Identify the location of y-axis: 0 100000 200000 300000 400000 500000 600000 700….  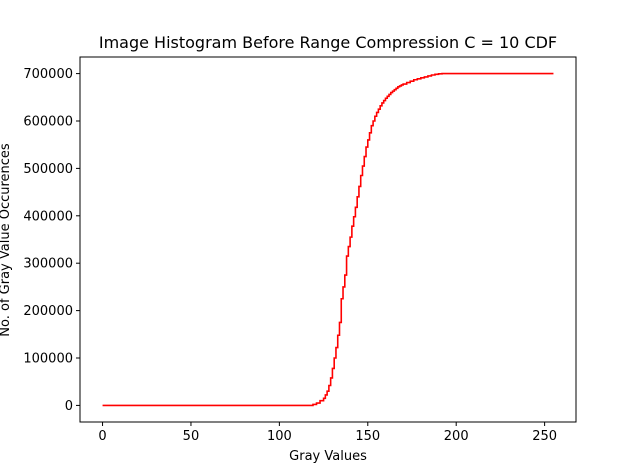
(51, 240).